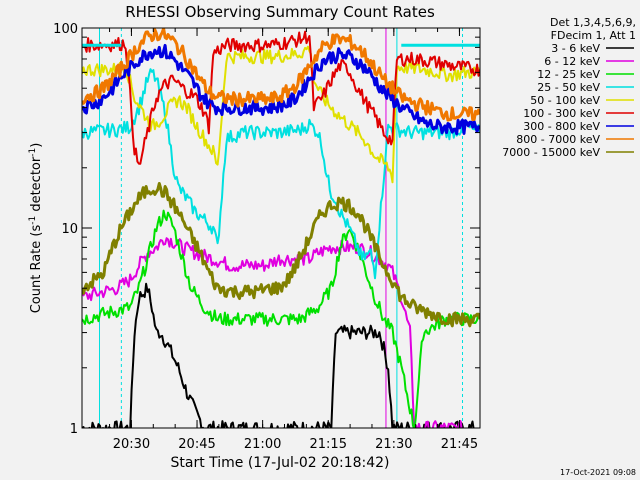 This screenshot has width=640, height=480. Describe the element at coordinates (393, 444) in the screenshot. I see `x-tick-label-4: 21:30` at that location.